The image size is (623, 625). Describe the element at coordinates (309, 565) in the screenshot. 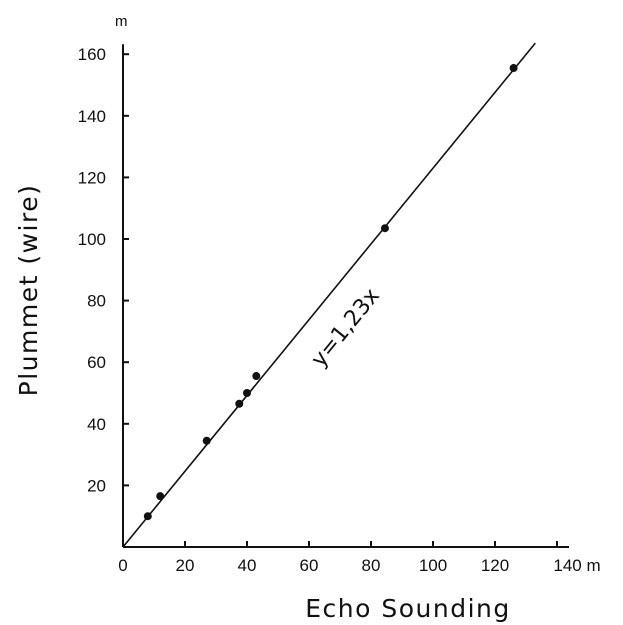

I see `x-tick-label: 60` at that location.